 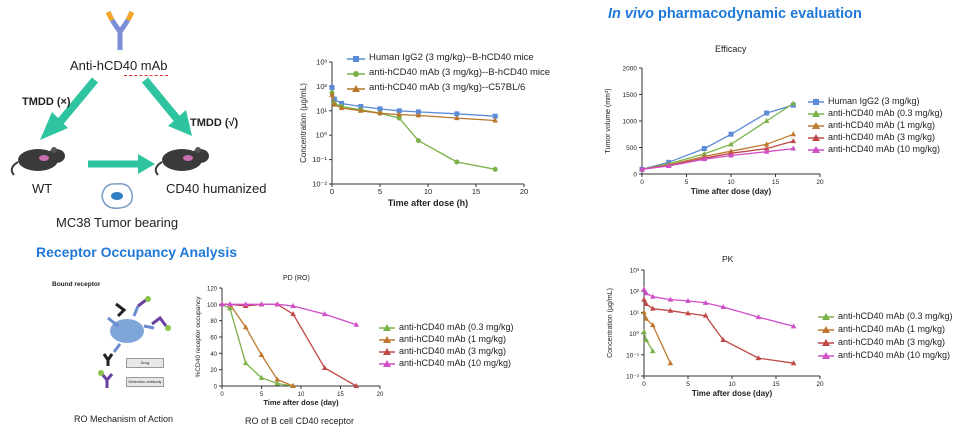 I want to click on tmdd-graphic, so click(x=109, y=109).